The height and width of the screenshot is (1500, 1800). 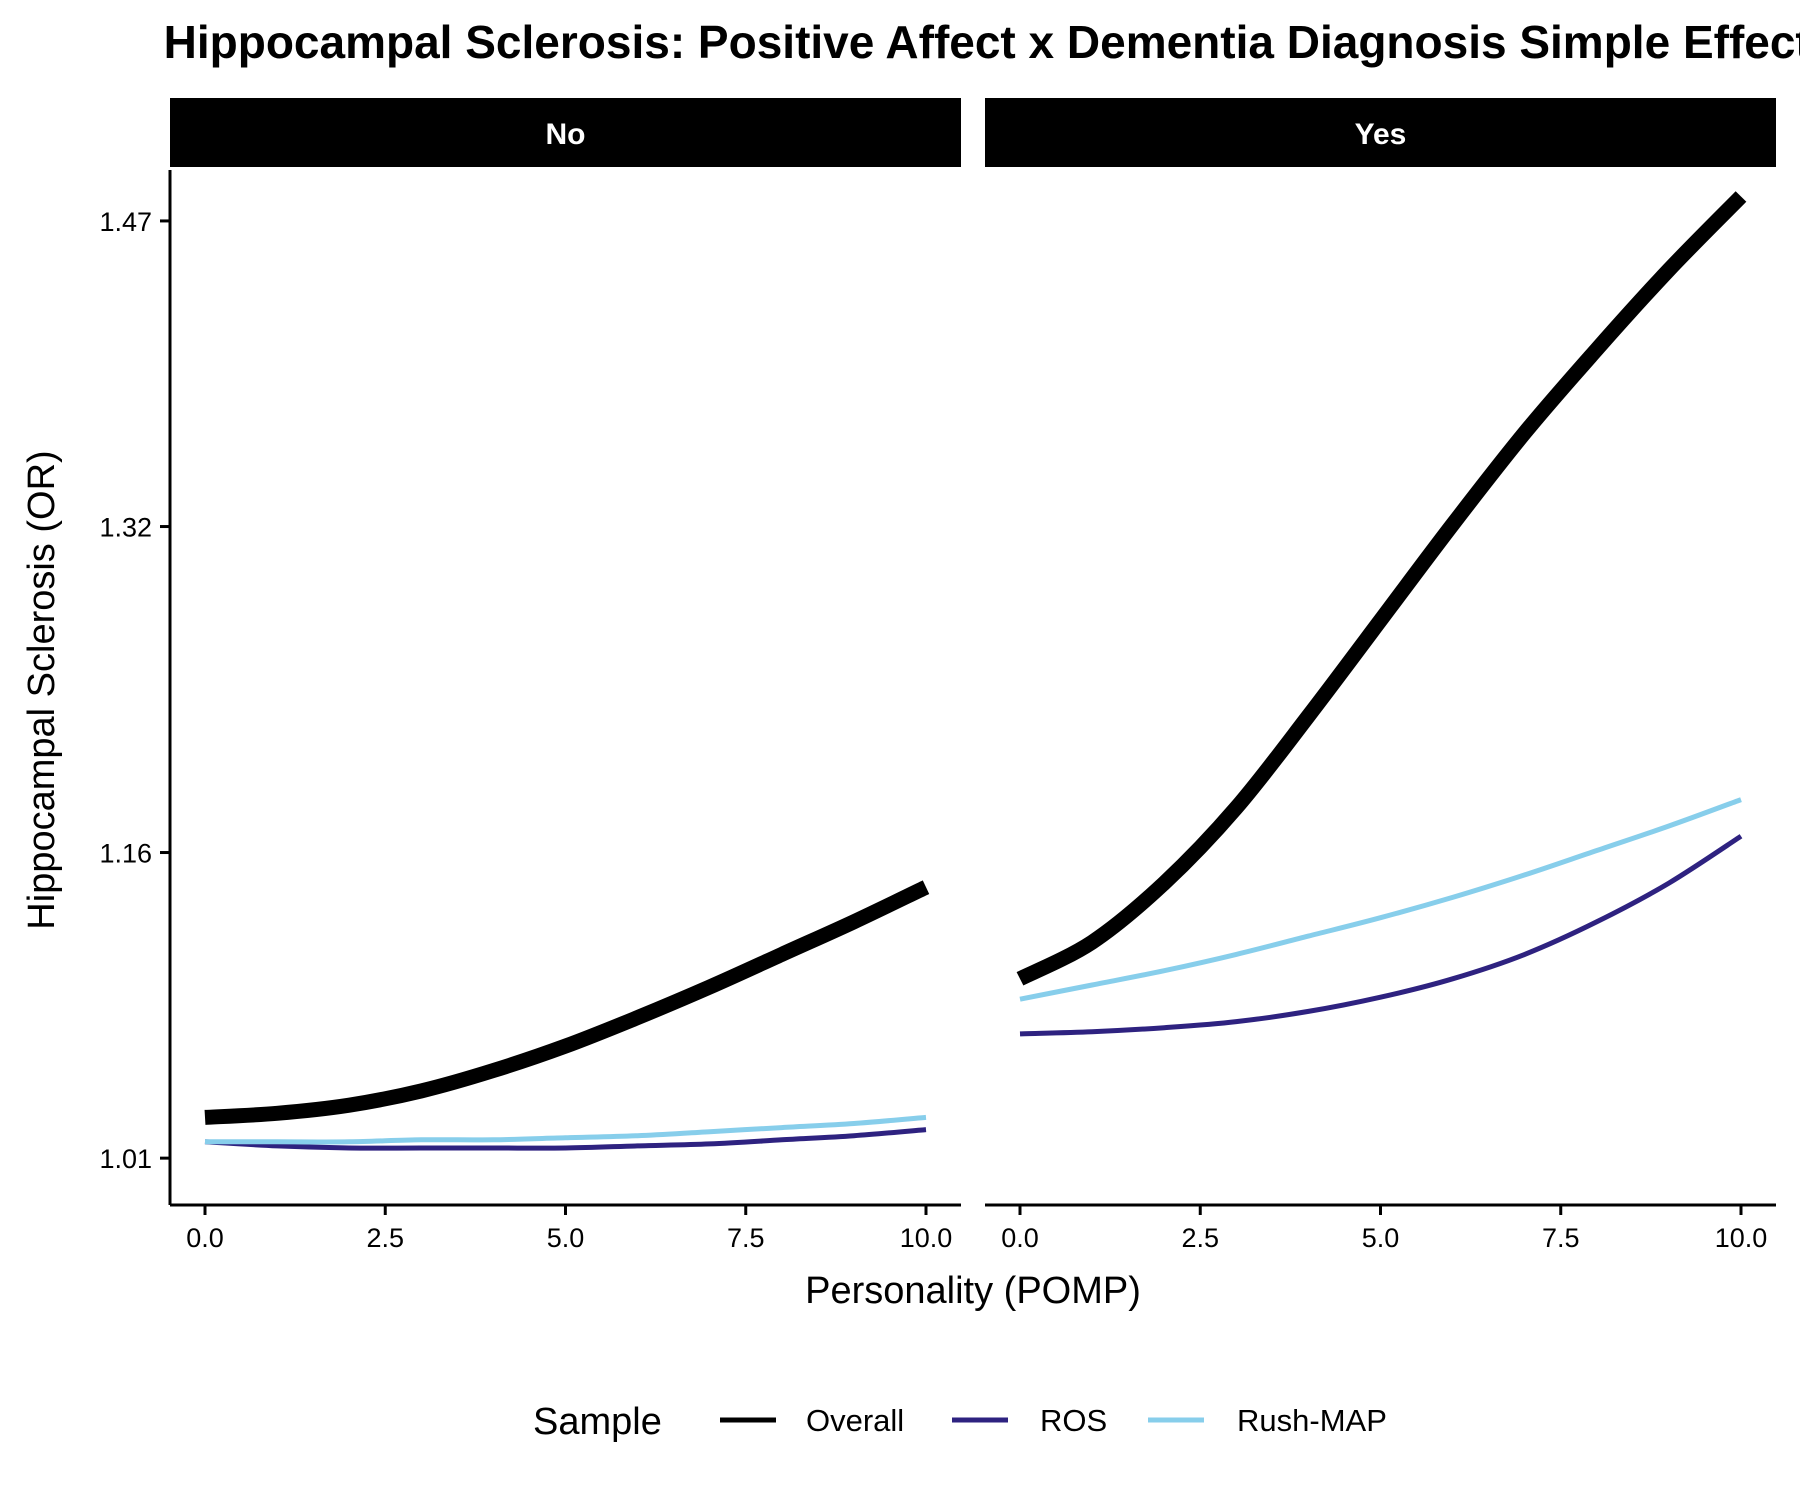 I want to click on legend: Sample Overall ROS Rush-MAP, so click(x=960, y=1422).